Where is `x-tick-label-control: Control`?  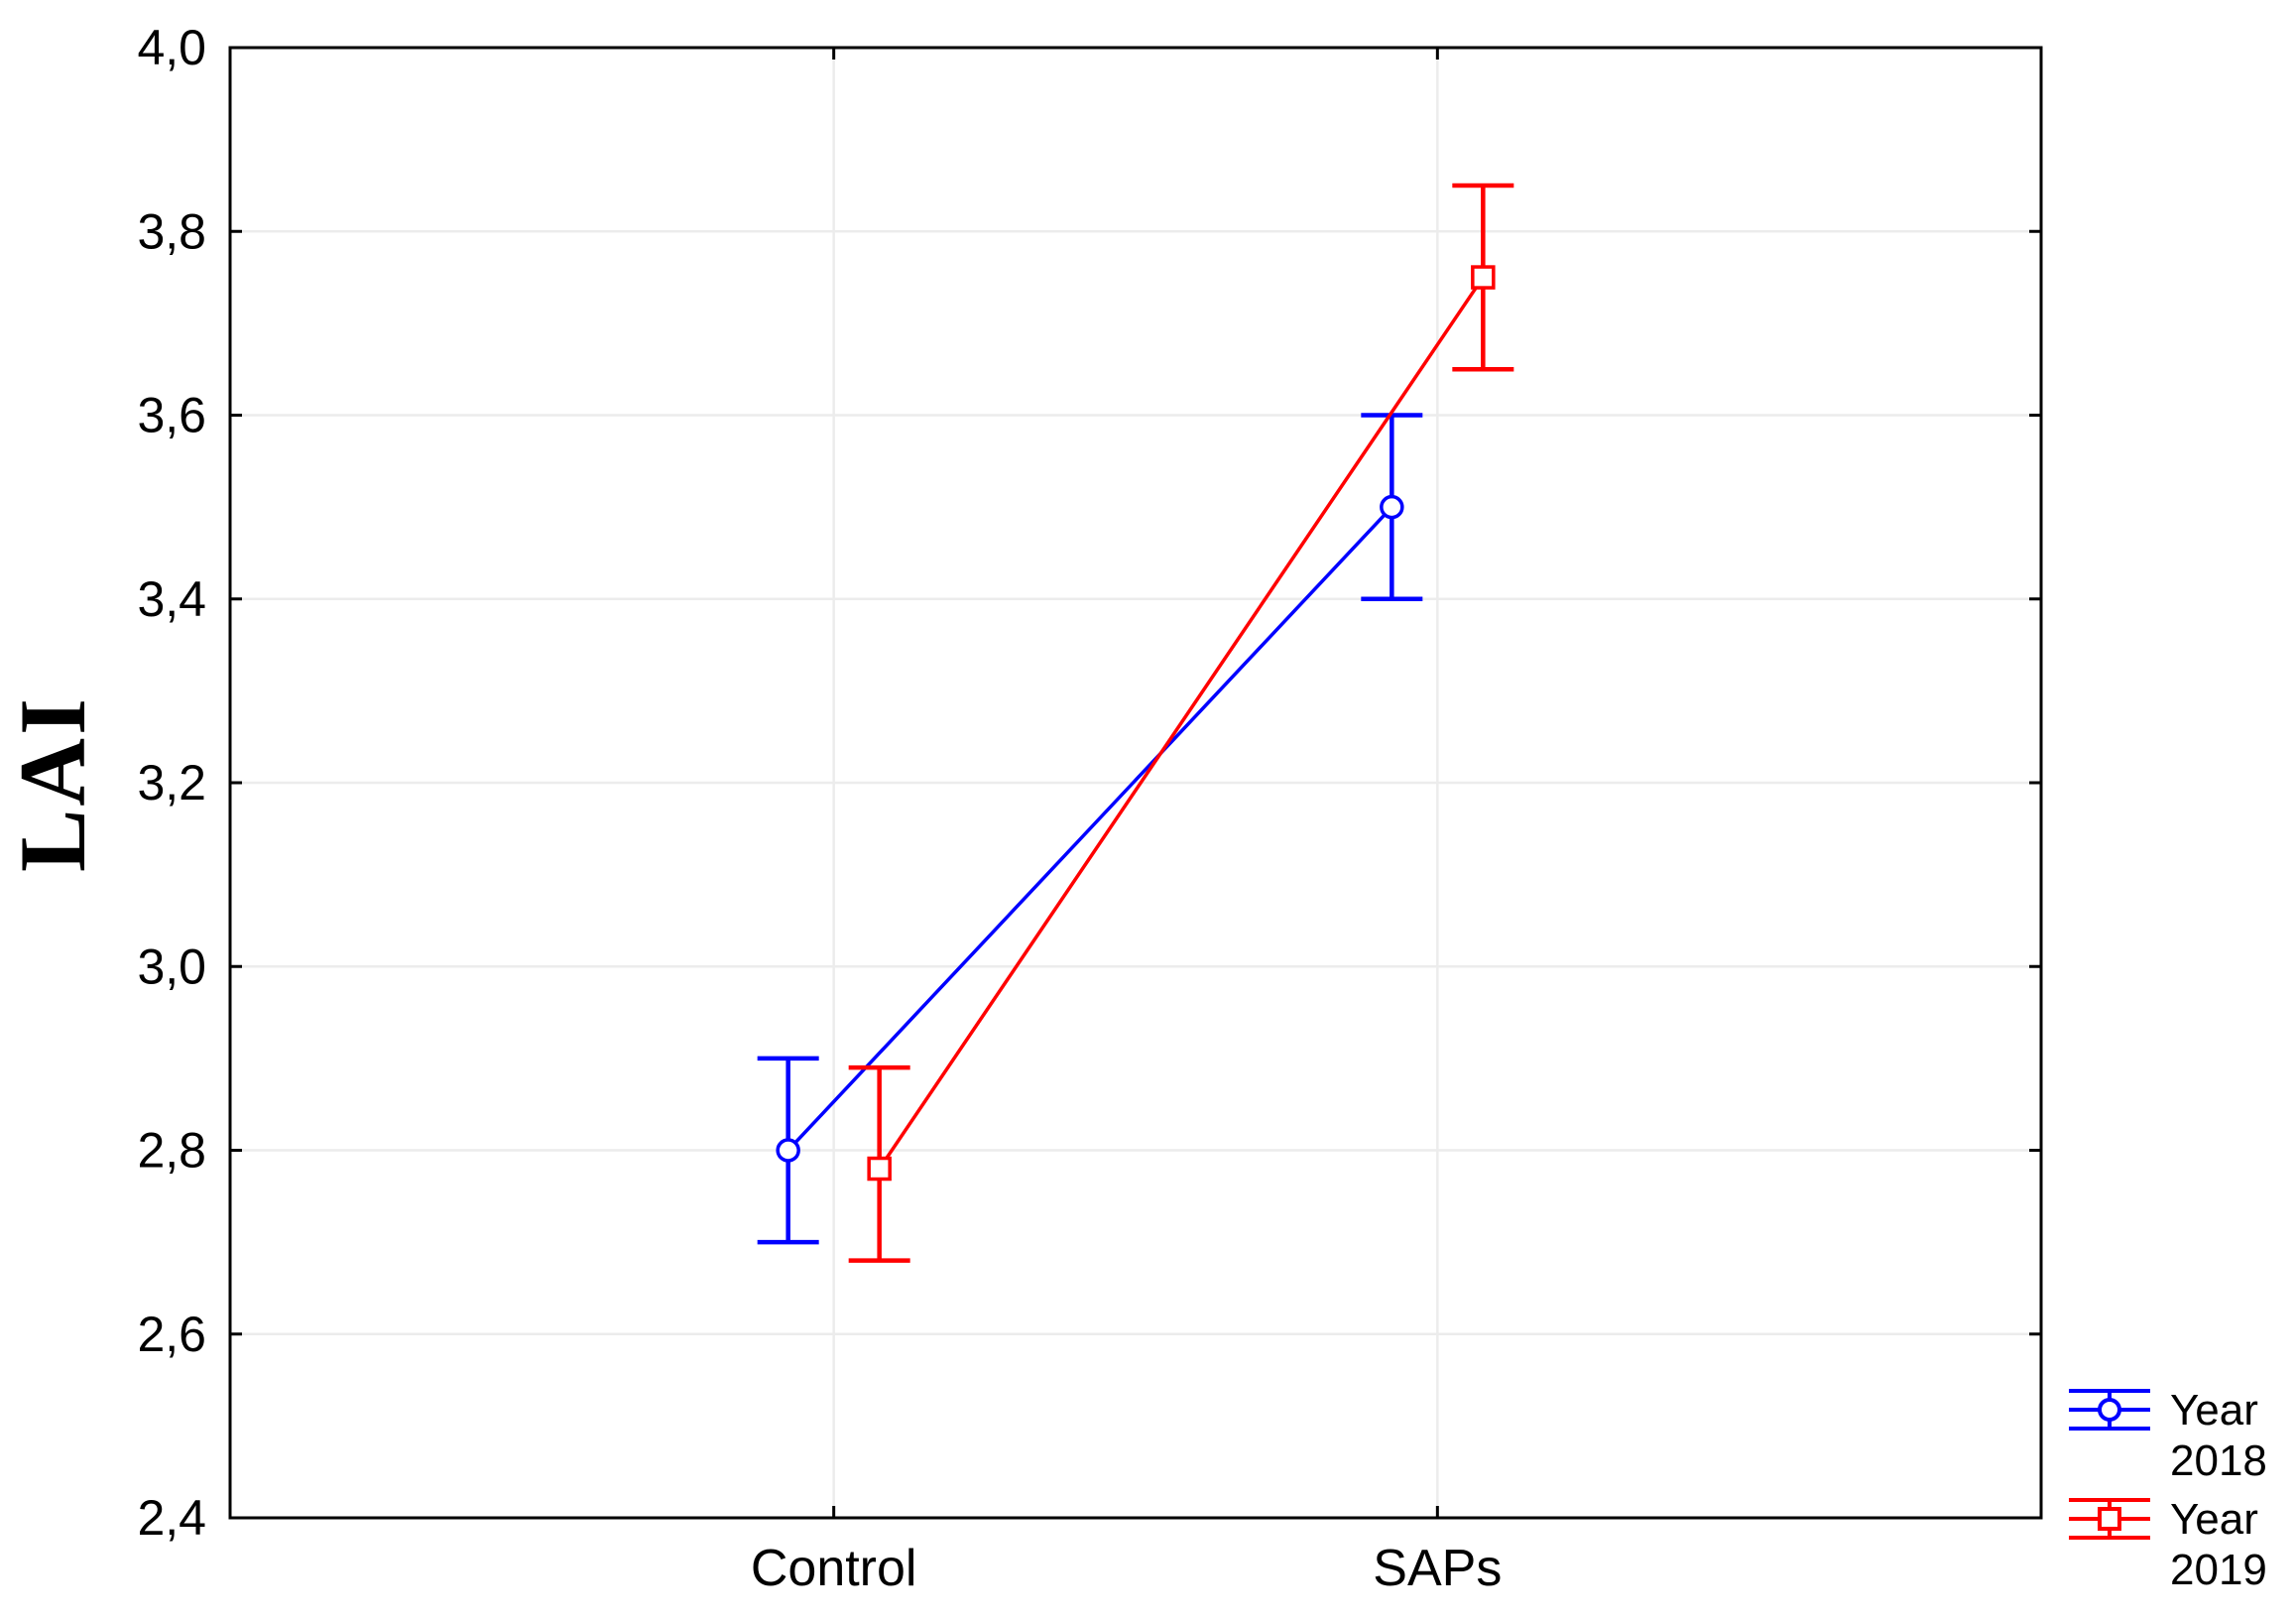
x-tick-label-control: Control is located at coordinates (834, 1568).